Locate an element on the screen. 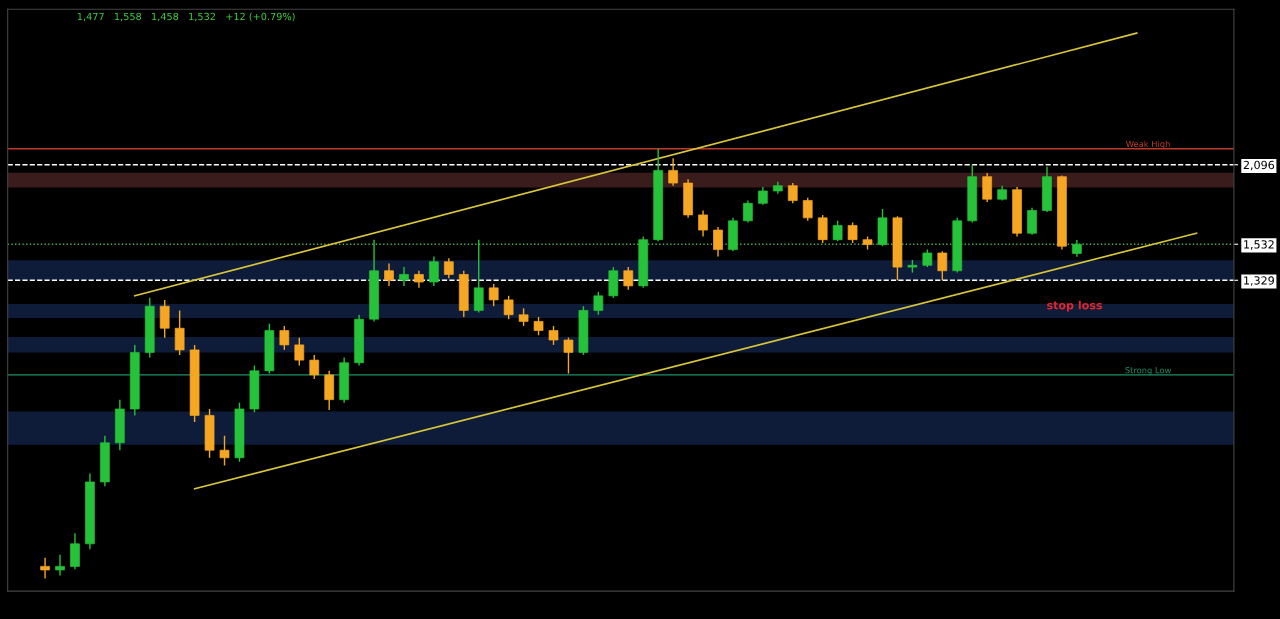  y-tick-label: 1,532 is located at coordinates (1259, 245).